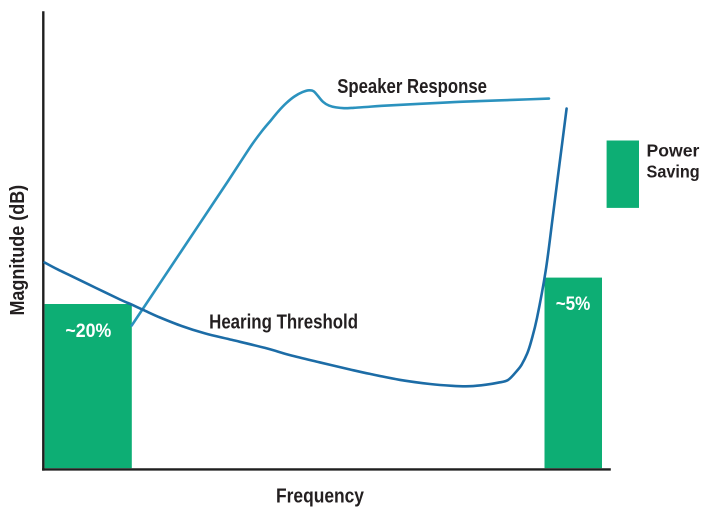 This screenshot has width=711, height=516. I want to click on svg-text: Speaker Response, so click(412, 87).